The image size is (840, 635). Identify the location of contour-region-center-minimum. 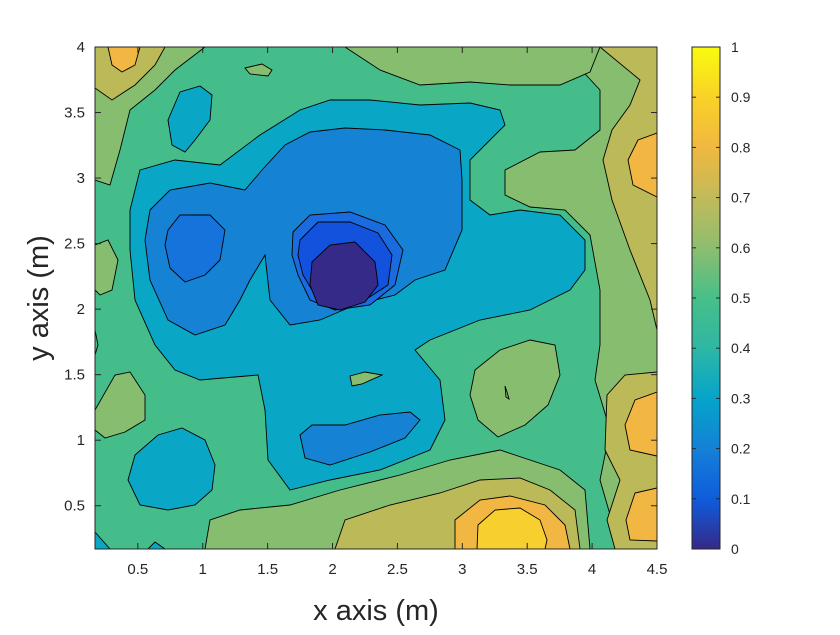
(344, 276).